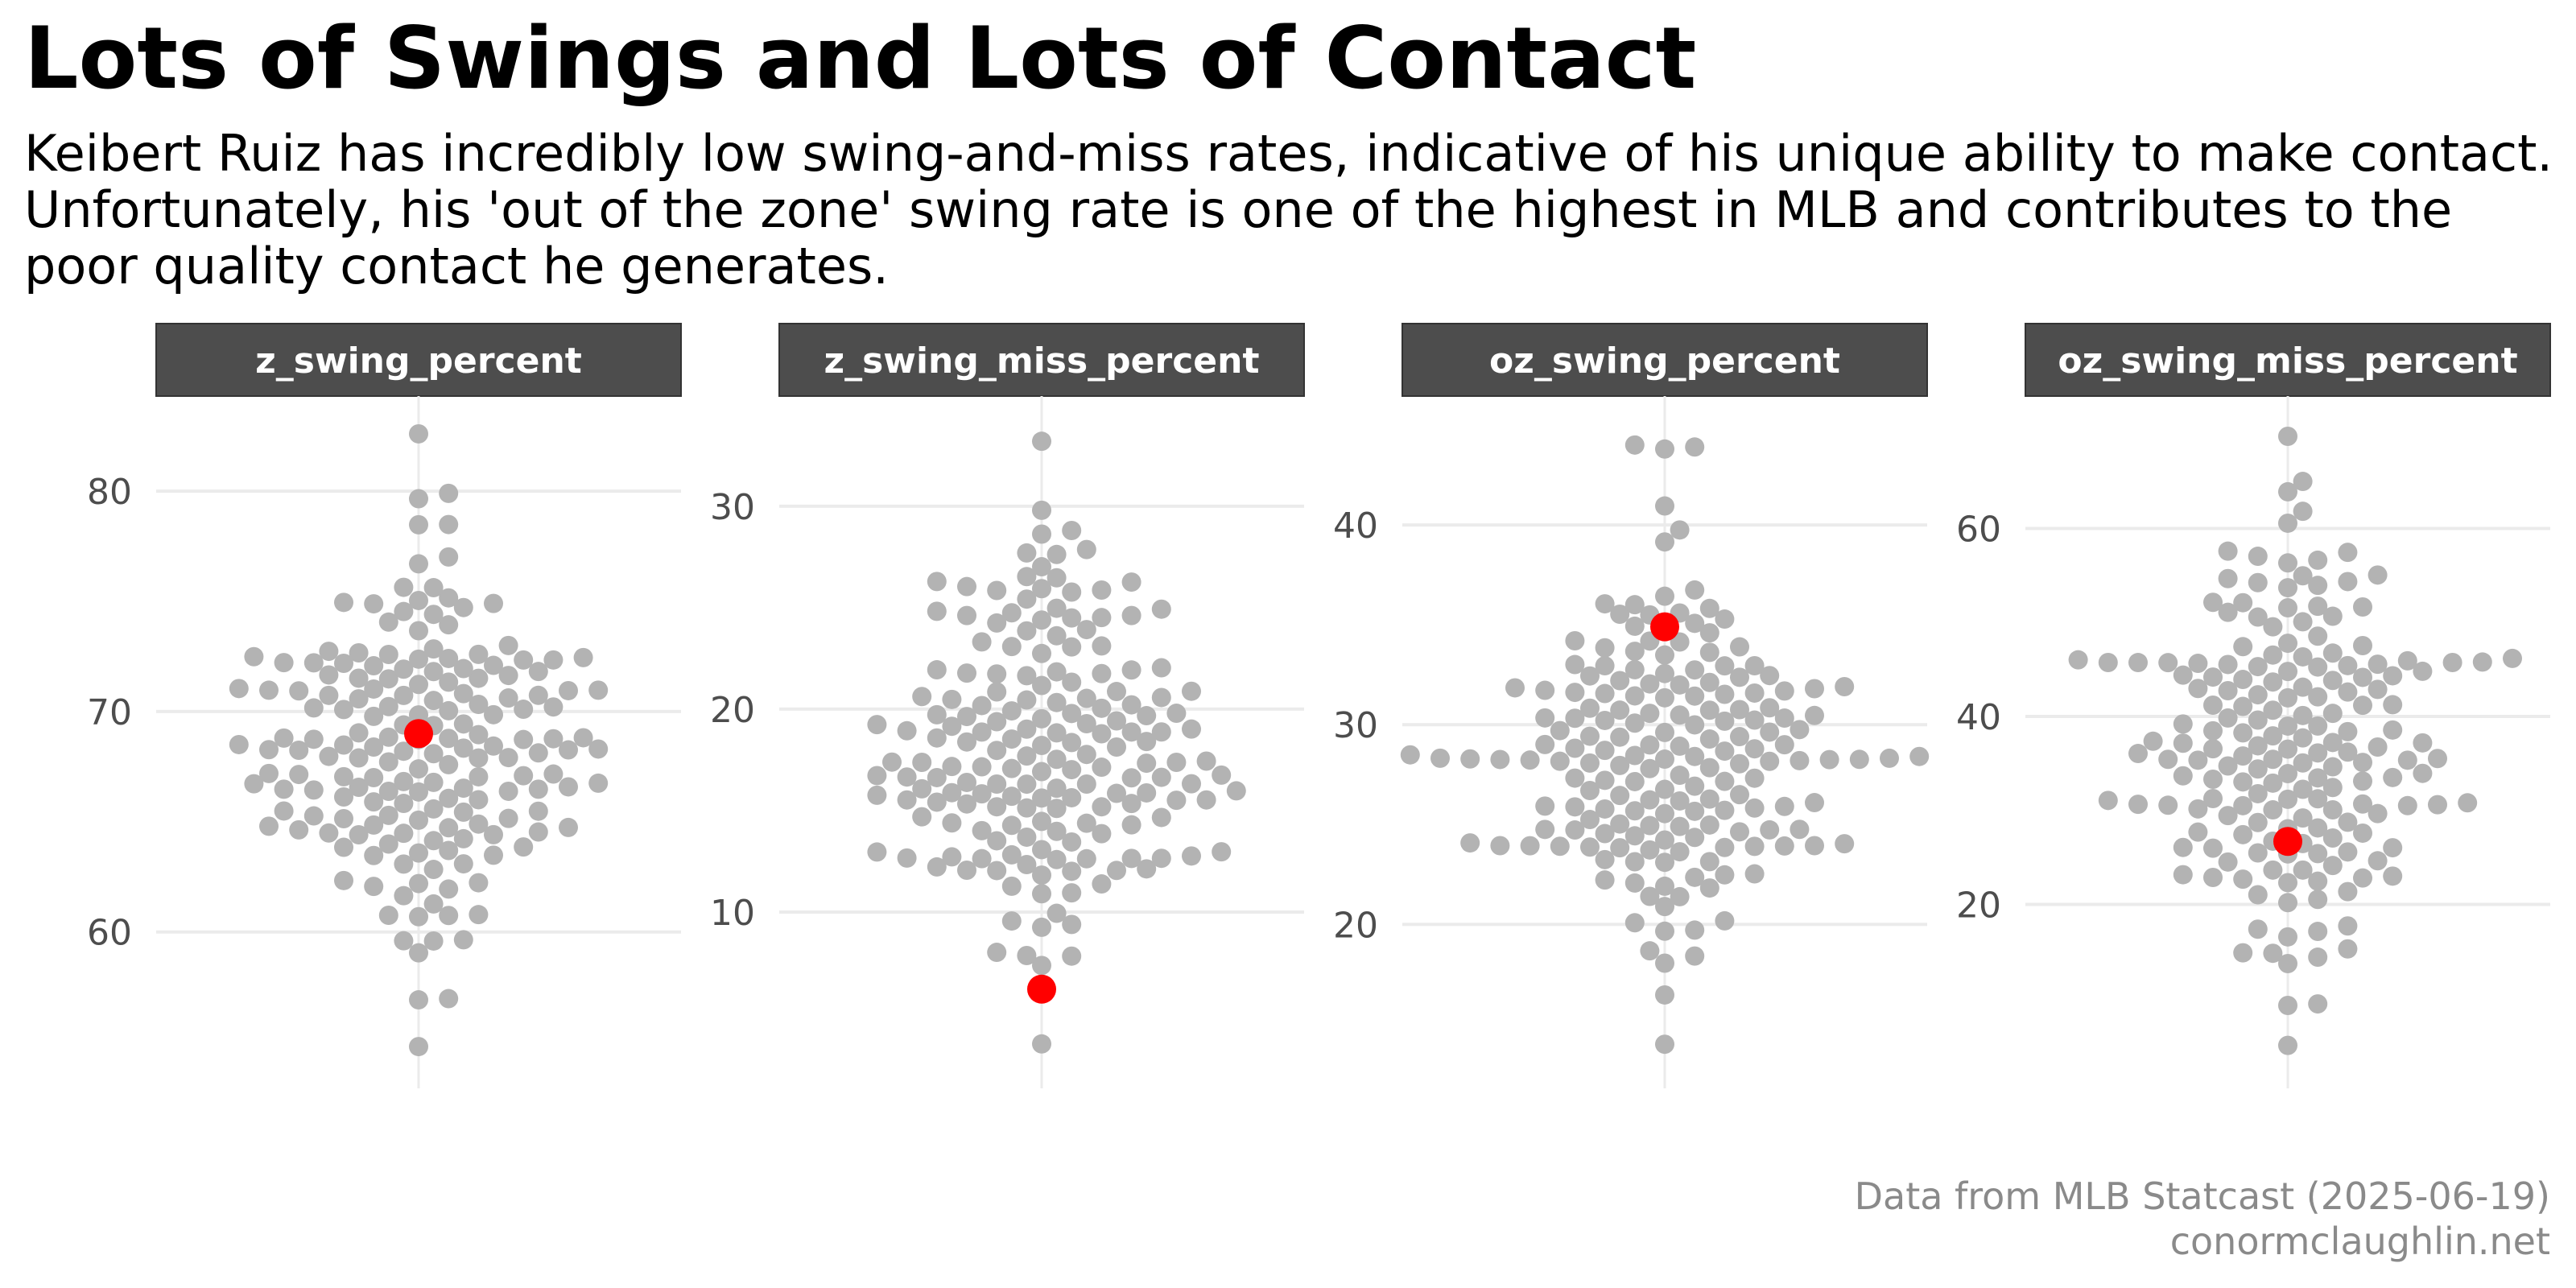  What do you see at coordinates (1664, 627) in the screenshot?
I see `highlight-point-keibert-ruiz` at bounding box center [1664, 627].